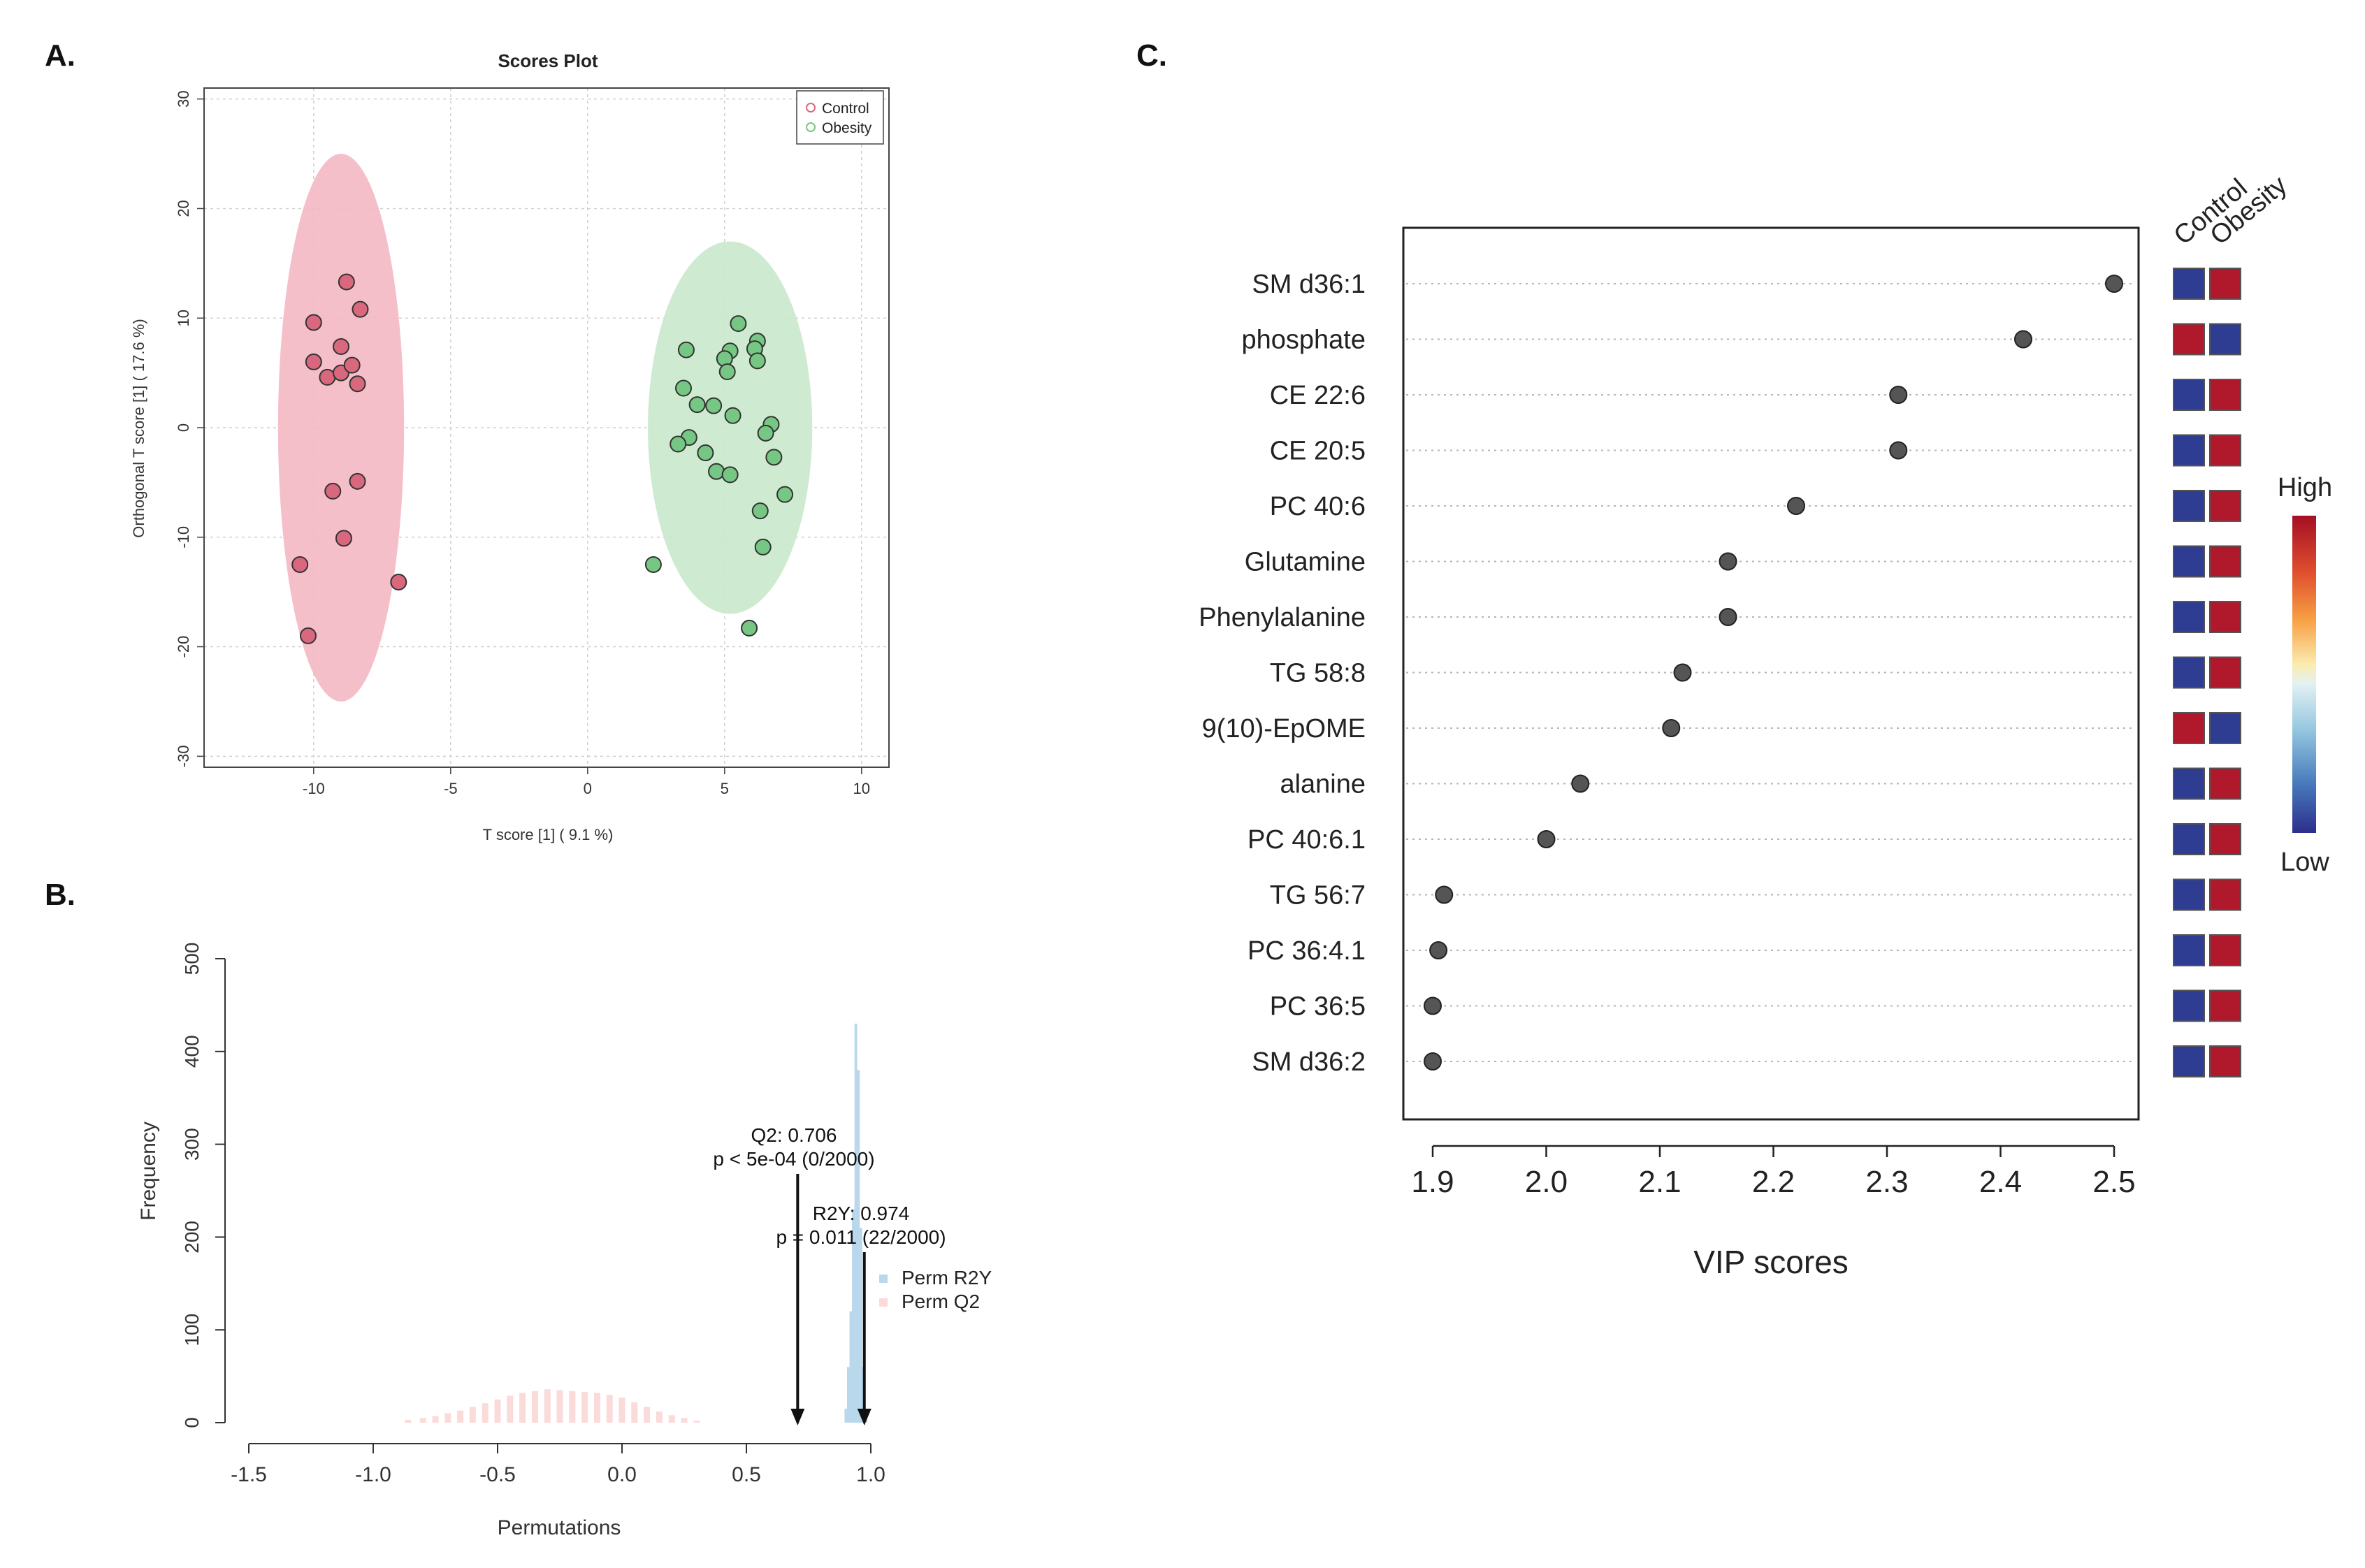 This screenshot has width=2365, height=1568. What do you see at coordinates (1318, 506) in the screenshot?
I see `feature-label: PC 40:6` at bounding box center [1318, 506].